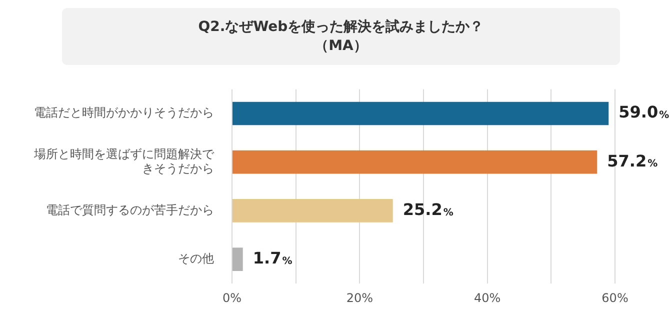 The height and width of the screenshot is (320, 670). Describe the element at coordinates (341, 27) in the screenshot. I see `chart-title: Q2.なぜWebを使った解決を試みましたか？` at that location.